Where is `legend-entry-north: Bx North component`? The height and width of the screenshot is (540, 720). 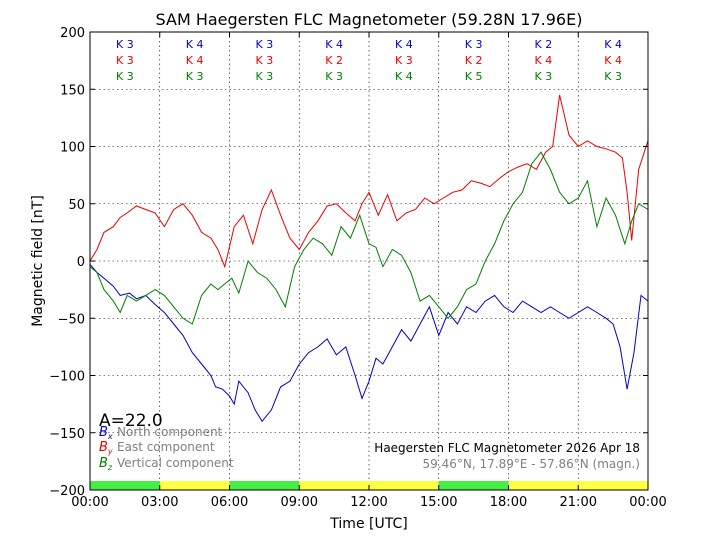
legend-entry-north: Bx North component is located at coordinates (161, 433).